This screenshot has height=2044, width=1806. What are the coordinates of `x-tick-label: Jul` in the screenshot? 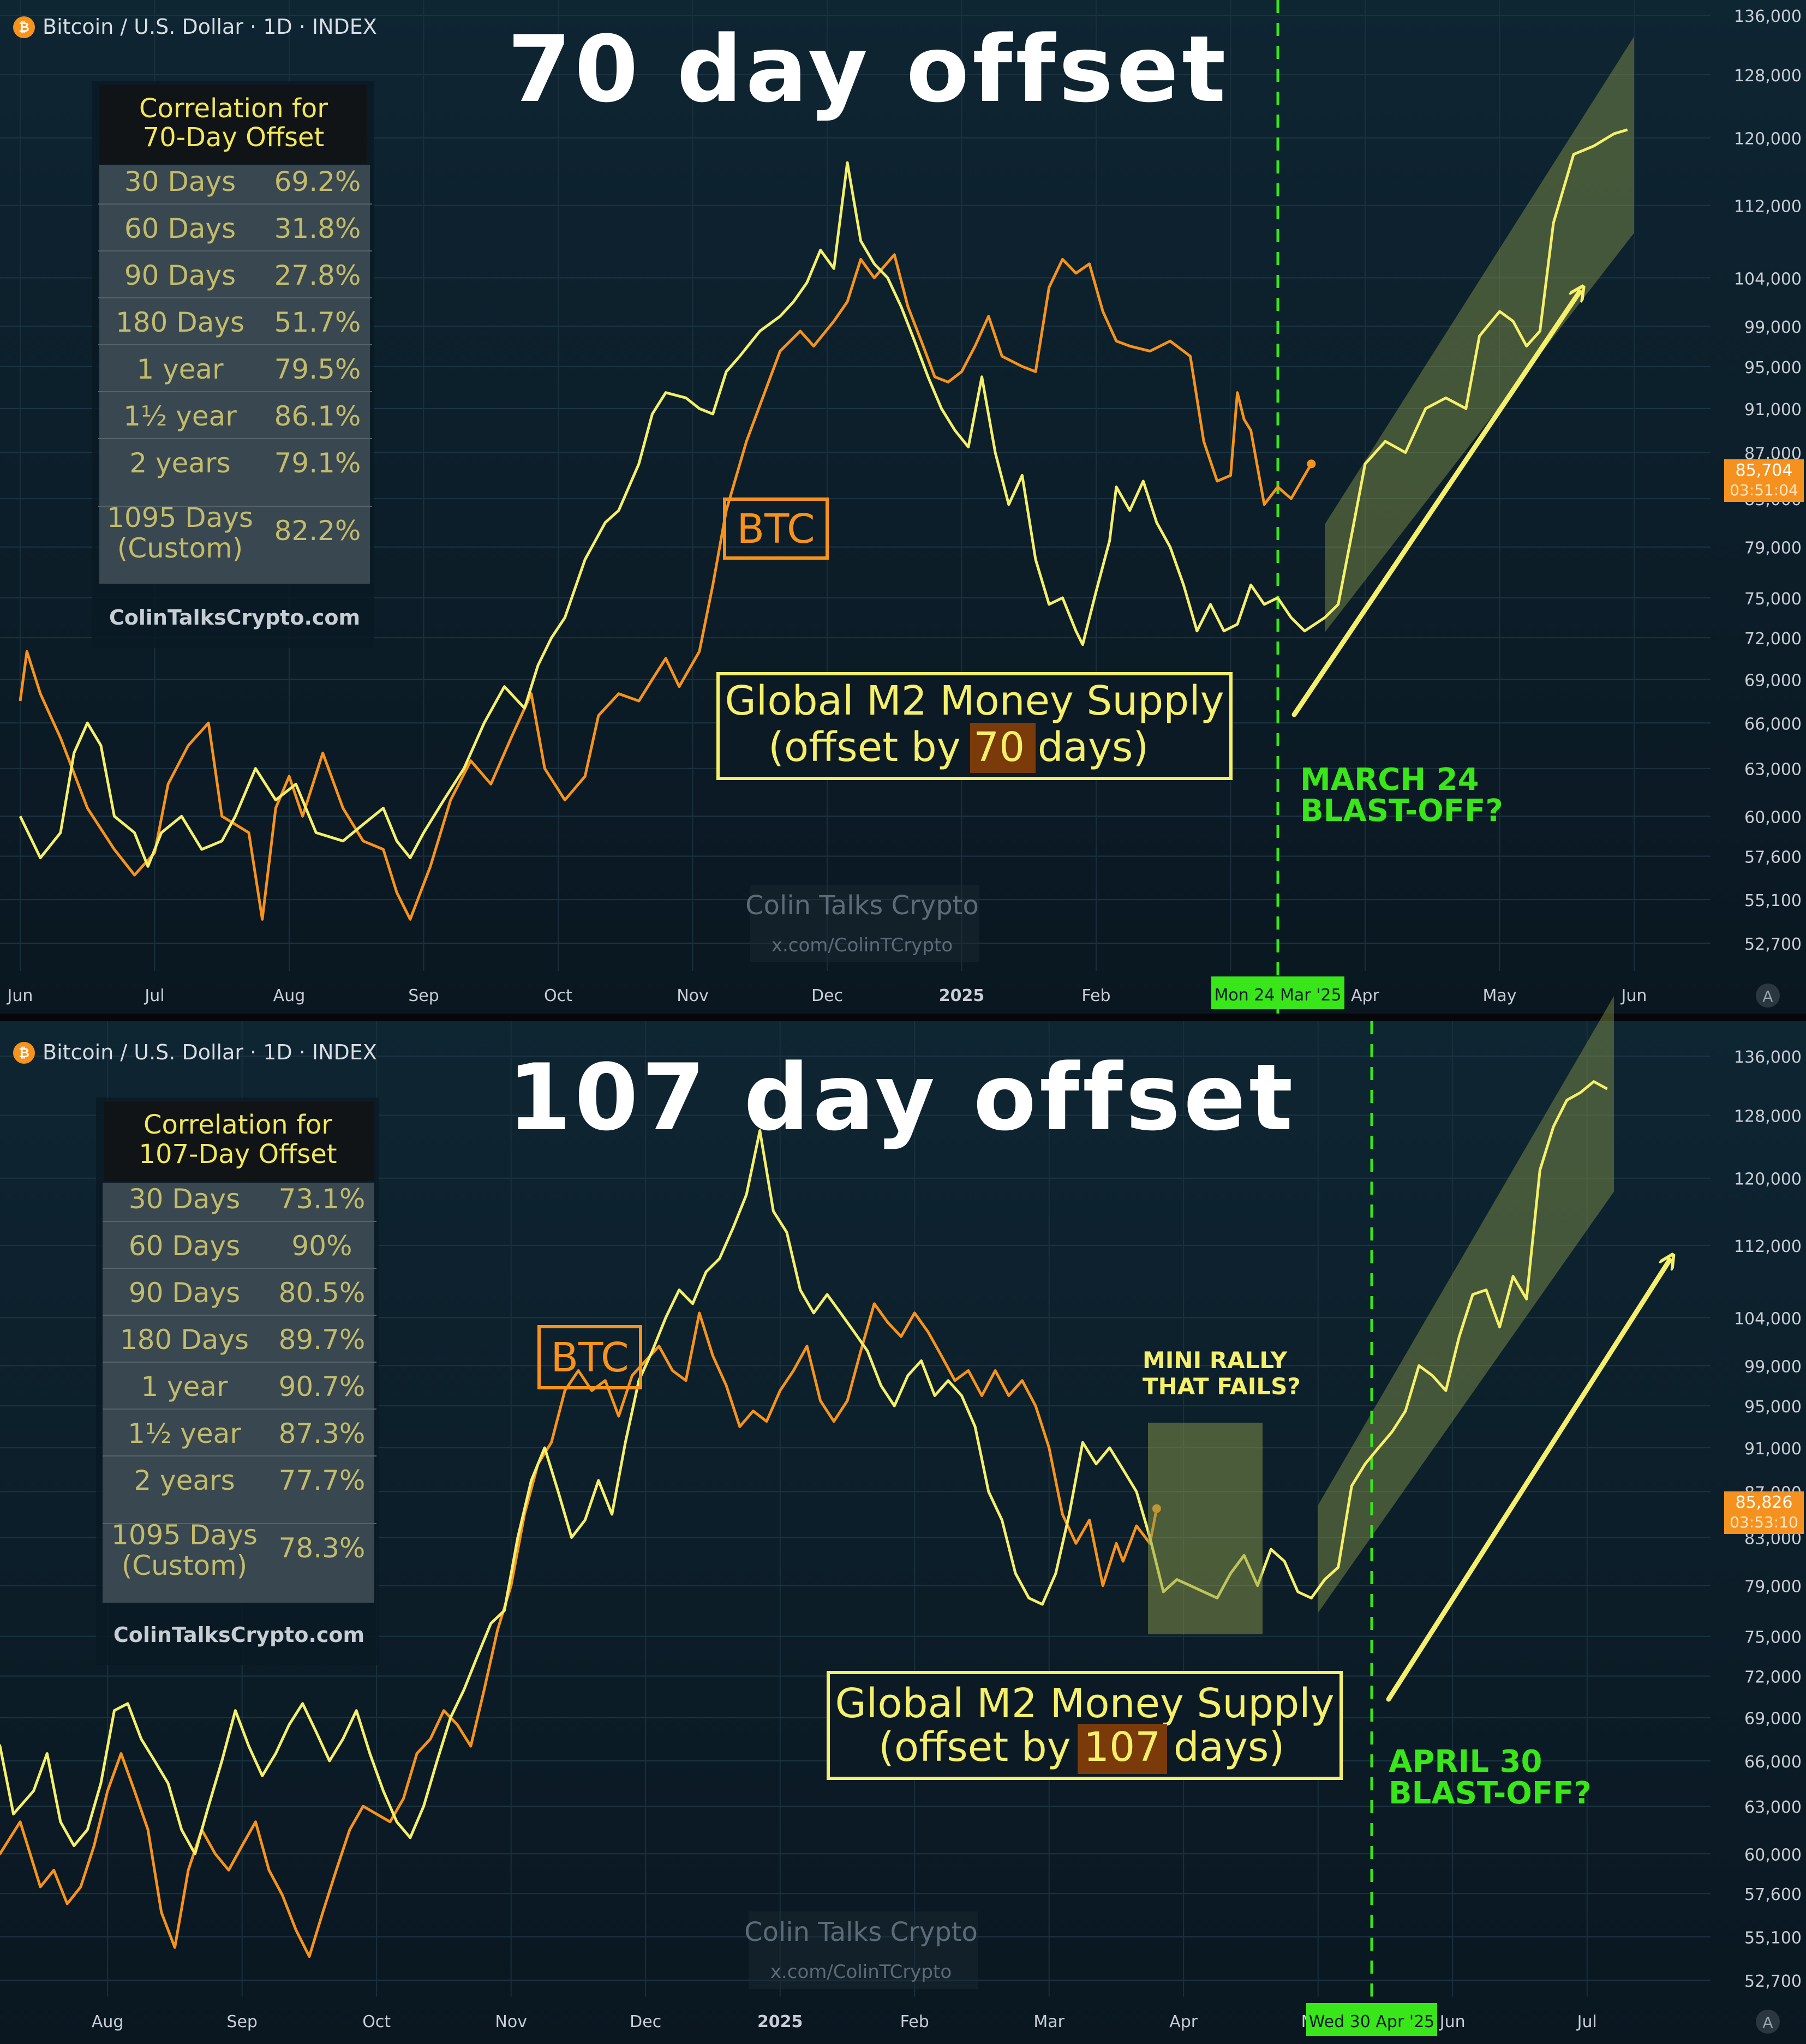 It's located at (153, 995).